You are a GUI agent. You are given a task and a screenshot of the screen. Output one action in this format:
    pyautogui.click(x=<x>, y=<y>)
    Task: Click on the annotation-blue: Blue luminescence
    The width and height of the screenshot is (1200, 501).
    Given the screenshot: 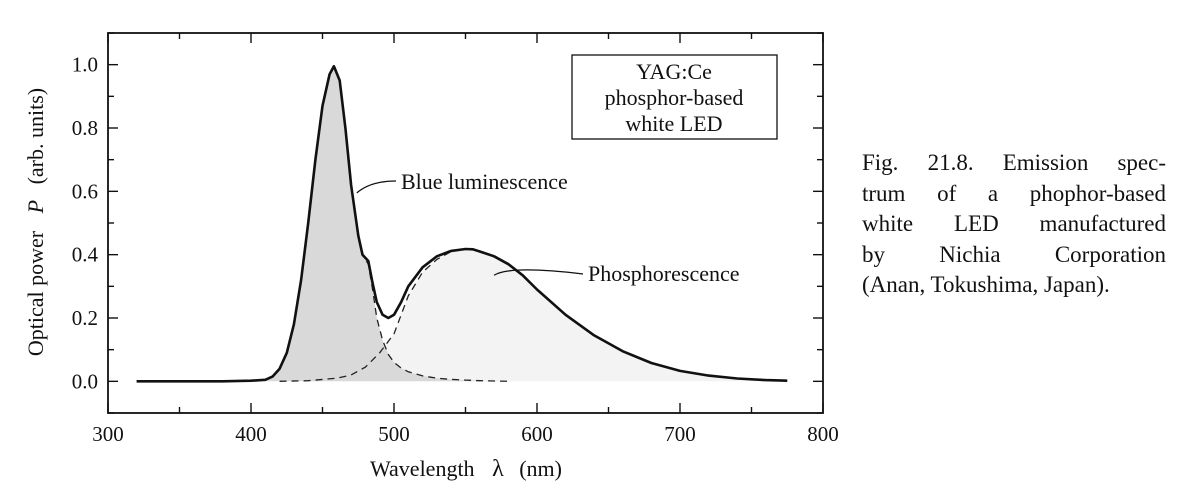 What is the action you would take?
    pyautogui.click(x=462, y=181)
    